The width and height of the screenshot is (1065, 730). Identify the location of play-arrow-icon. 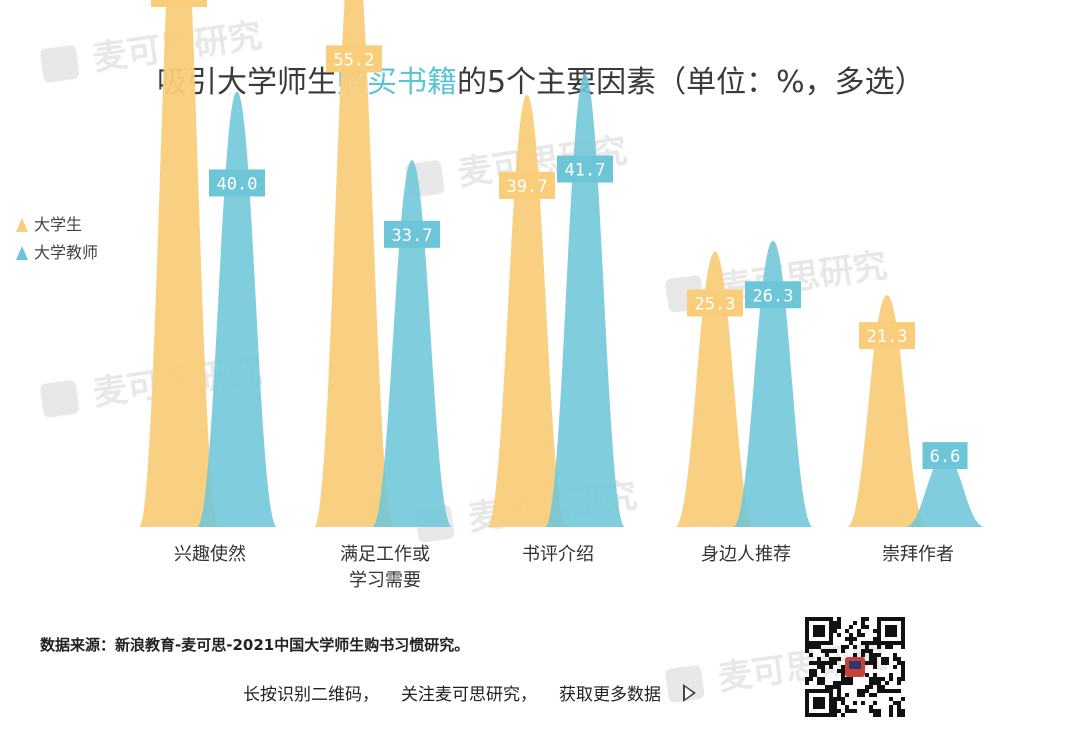
(689, 692).